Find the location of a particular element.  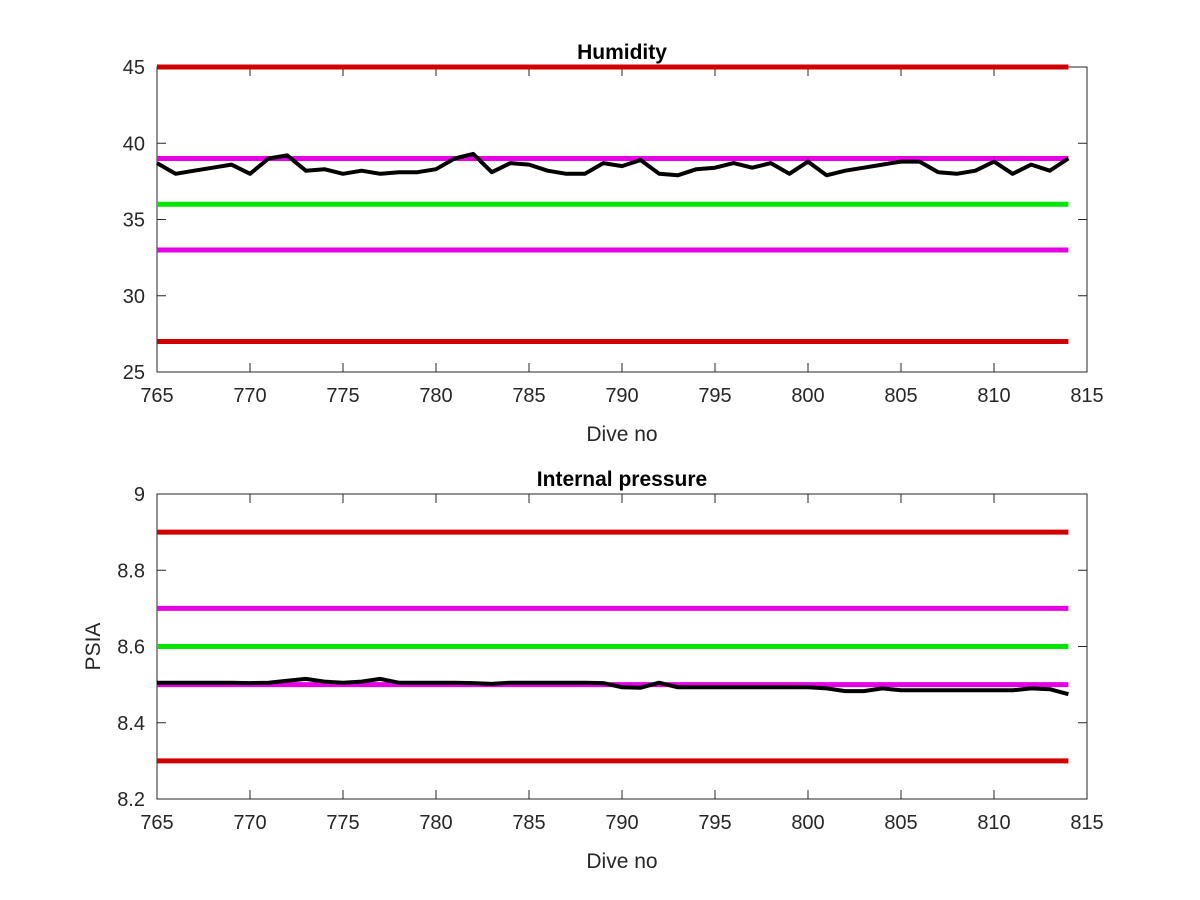

chart-title: Internal pressure is located at coordinates (622, 479).